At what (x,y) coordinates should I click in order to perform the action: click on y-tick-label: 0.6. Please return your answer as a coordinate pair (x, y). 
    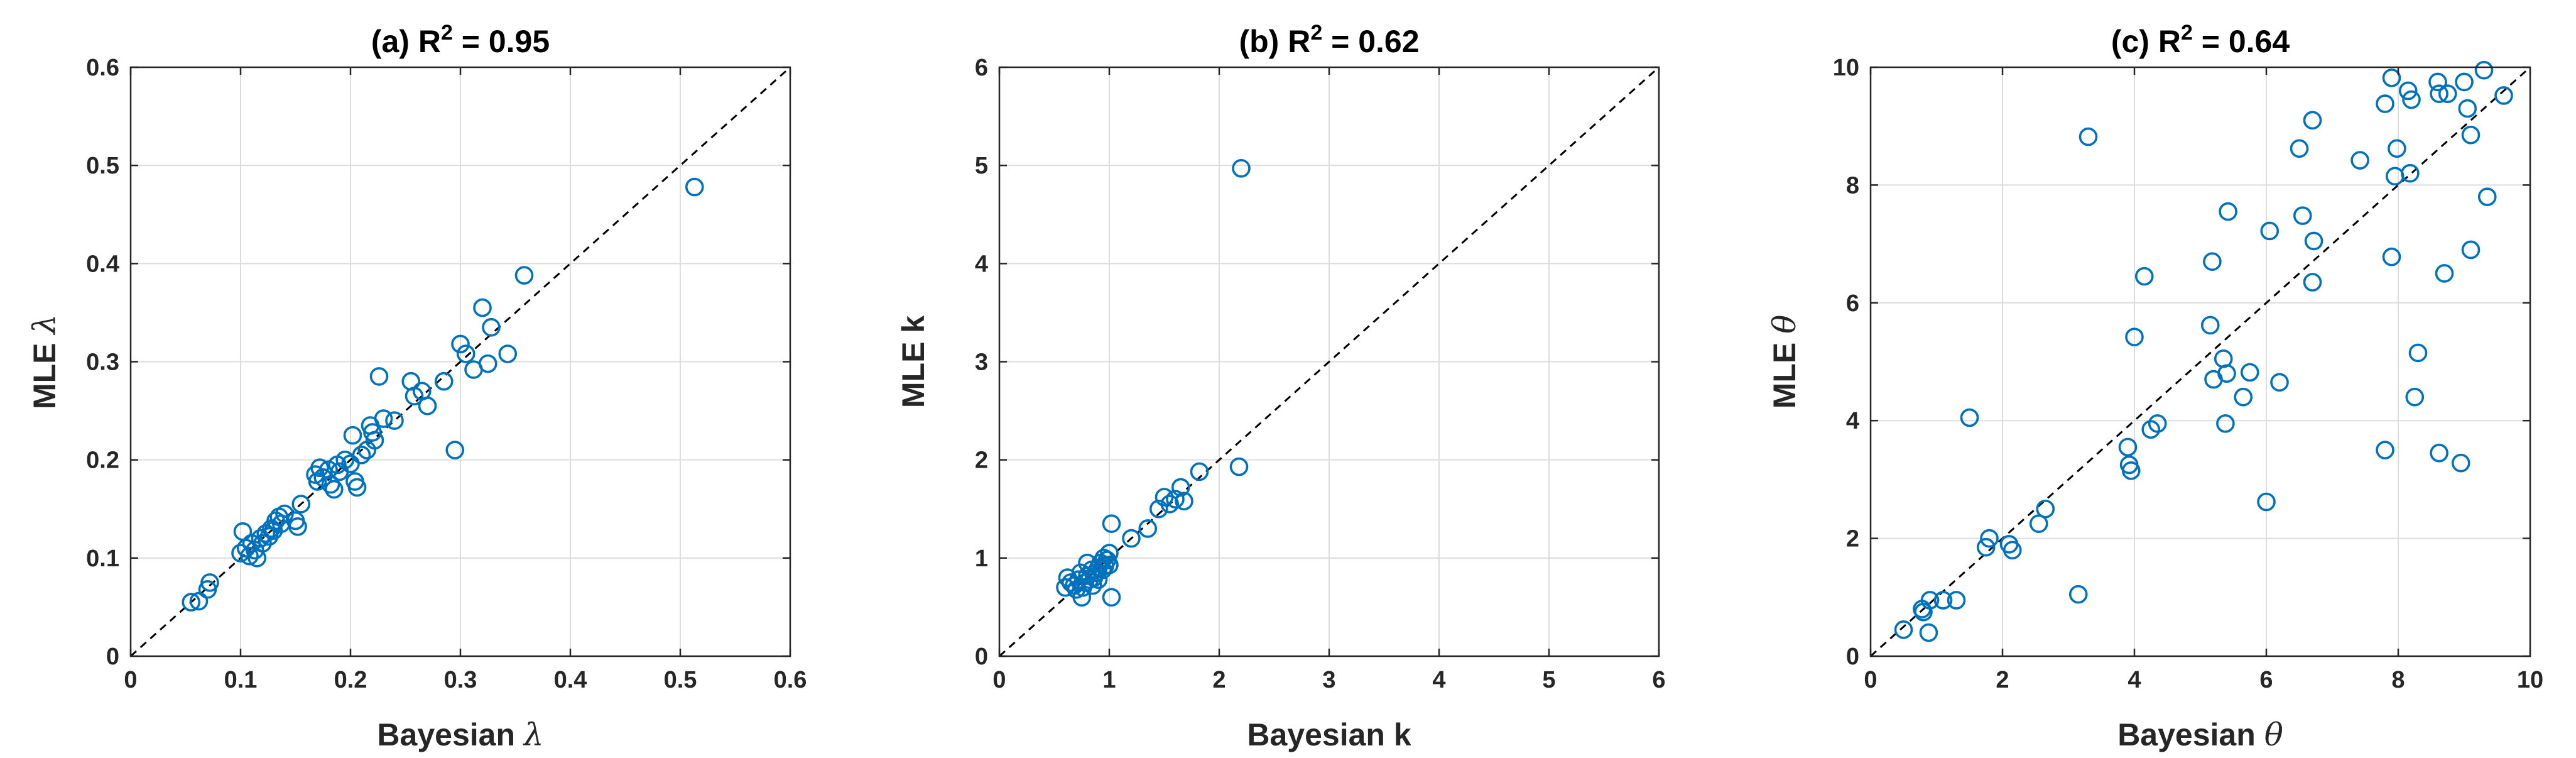
    Looking at the image, I should click on (102, 68).